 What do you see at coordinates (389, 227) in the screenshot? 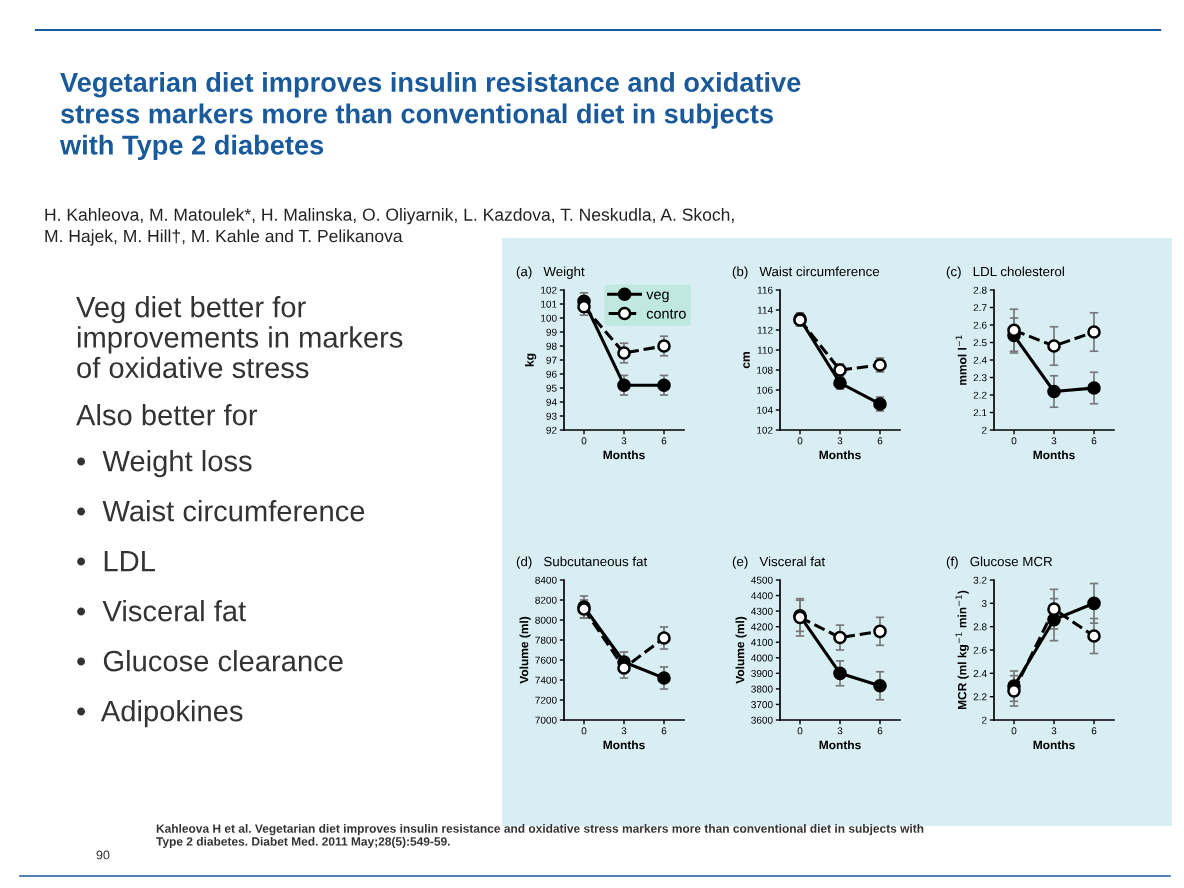
I see `text: H. Kahleova, M. Matoulek*, H. Malinska, O. Oliyarnik, L. Kazdova, T. Neskudla, A. Skoch, M. Hajek, M. Hill†, M. Kahle and T. Pelikanova` at bounding box center [389, 227].